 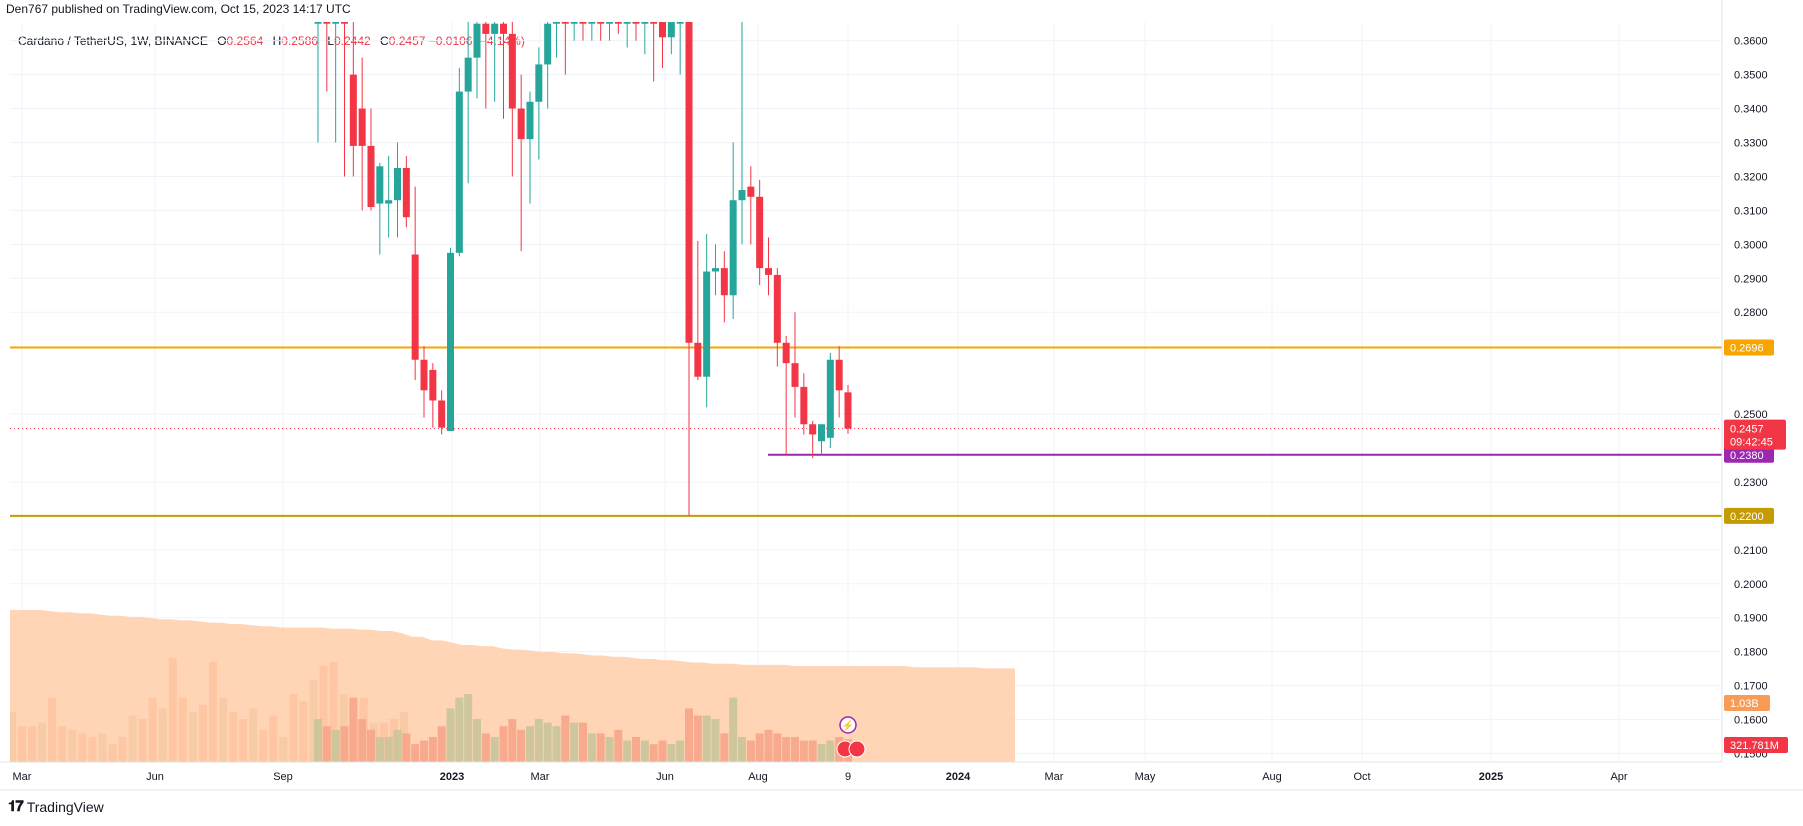 What do you see at coordinates (16, 806) in the screenshot?
I see `tradingview-logo-icon: 𝟏𝟕` at bounding box center [16, 806].